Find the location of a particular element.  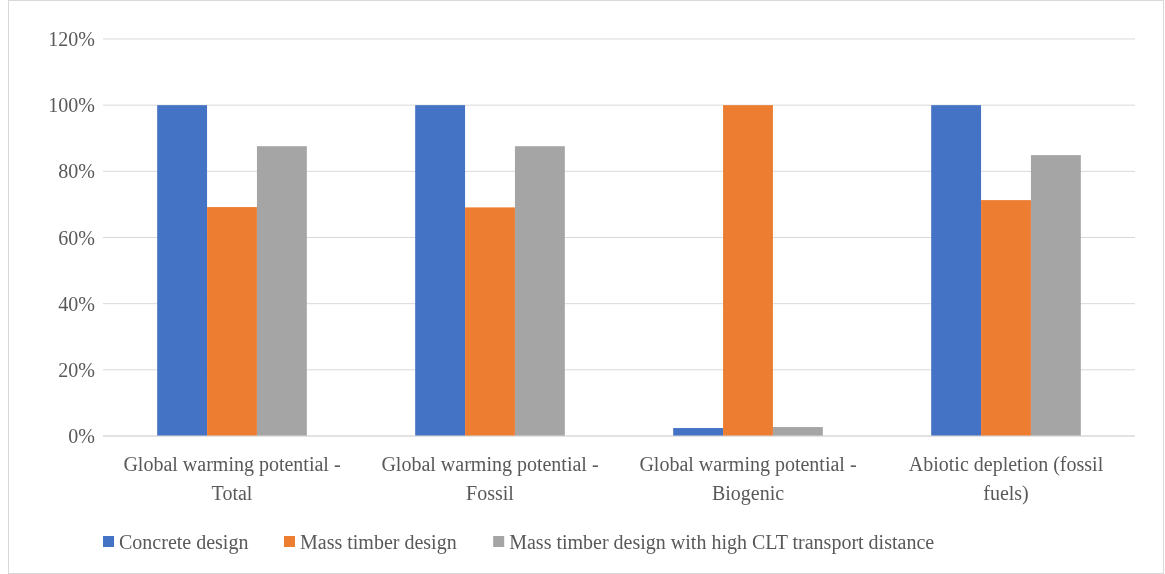

y-tick-label: 60% is located at coordinates (76, 237).